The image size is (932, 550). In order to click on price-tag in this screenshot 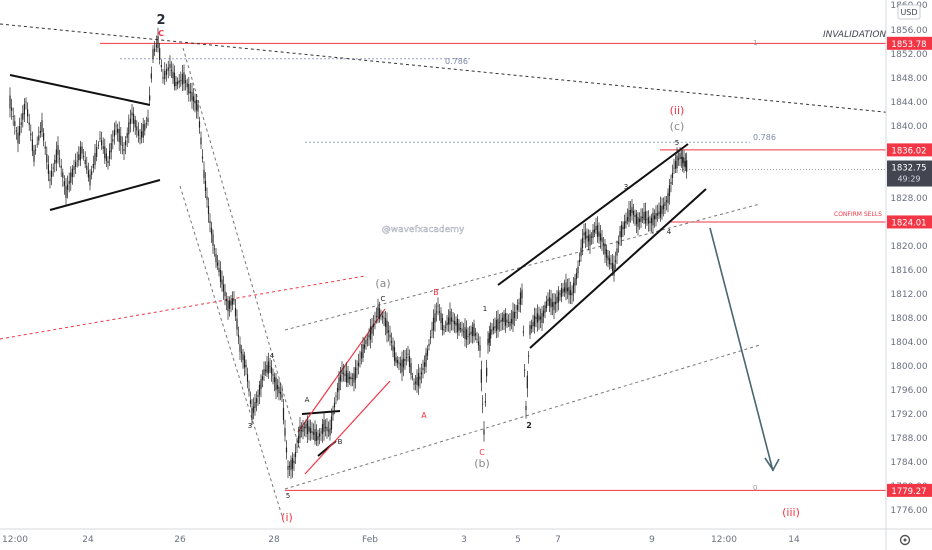, I will do `click(909, 222)`.